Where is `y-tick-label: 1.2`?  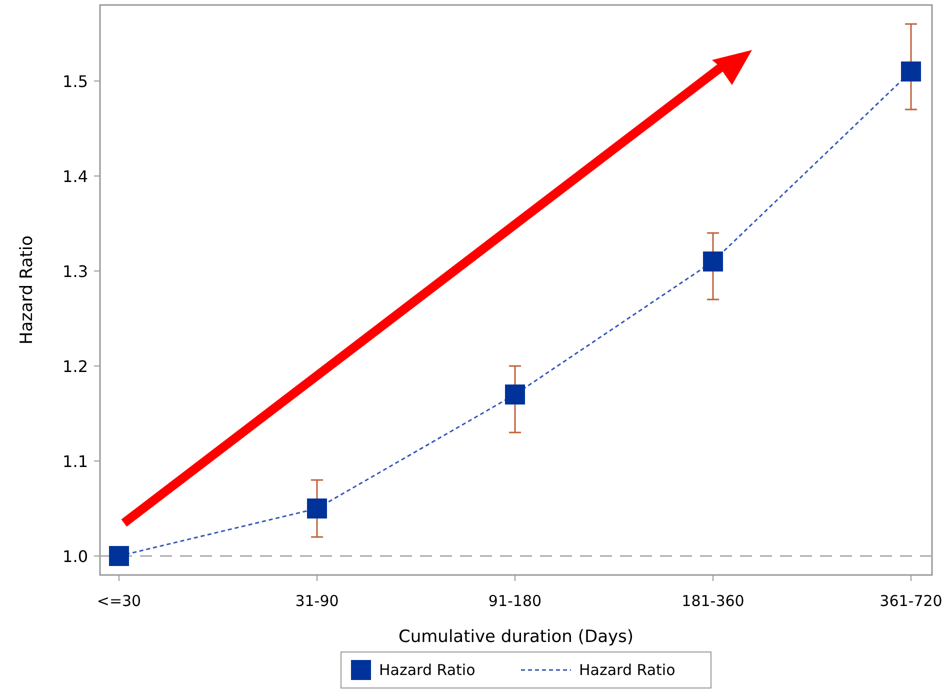
y-tick-label: 1.2 is located at coordinates (75, 366).